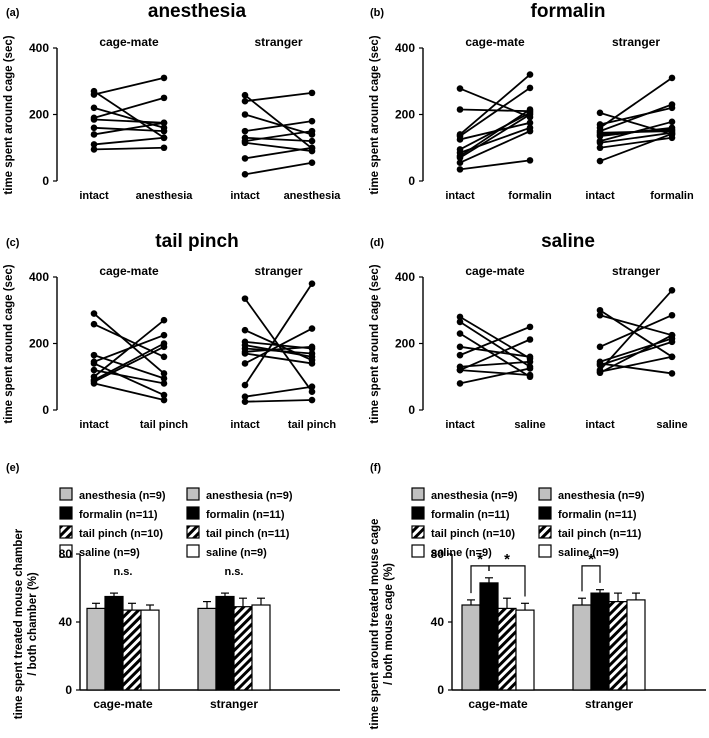 The image size is (709, 738). I want to click on x-tick-label: saline, so click(529, 425).